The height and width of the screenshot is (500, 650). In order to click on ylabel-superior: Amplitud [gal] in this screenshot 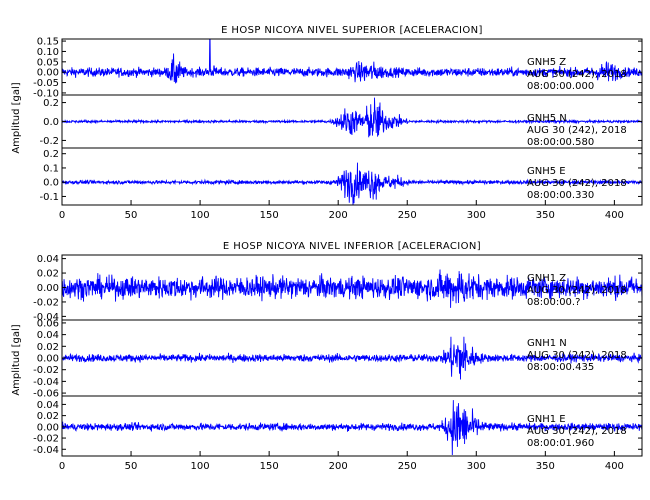, I will do `click(16, 117)`.